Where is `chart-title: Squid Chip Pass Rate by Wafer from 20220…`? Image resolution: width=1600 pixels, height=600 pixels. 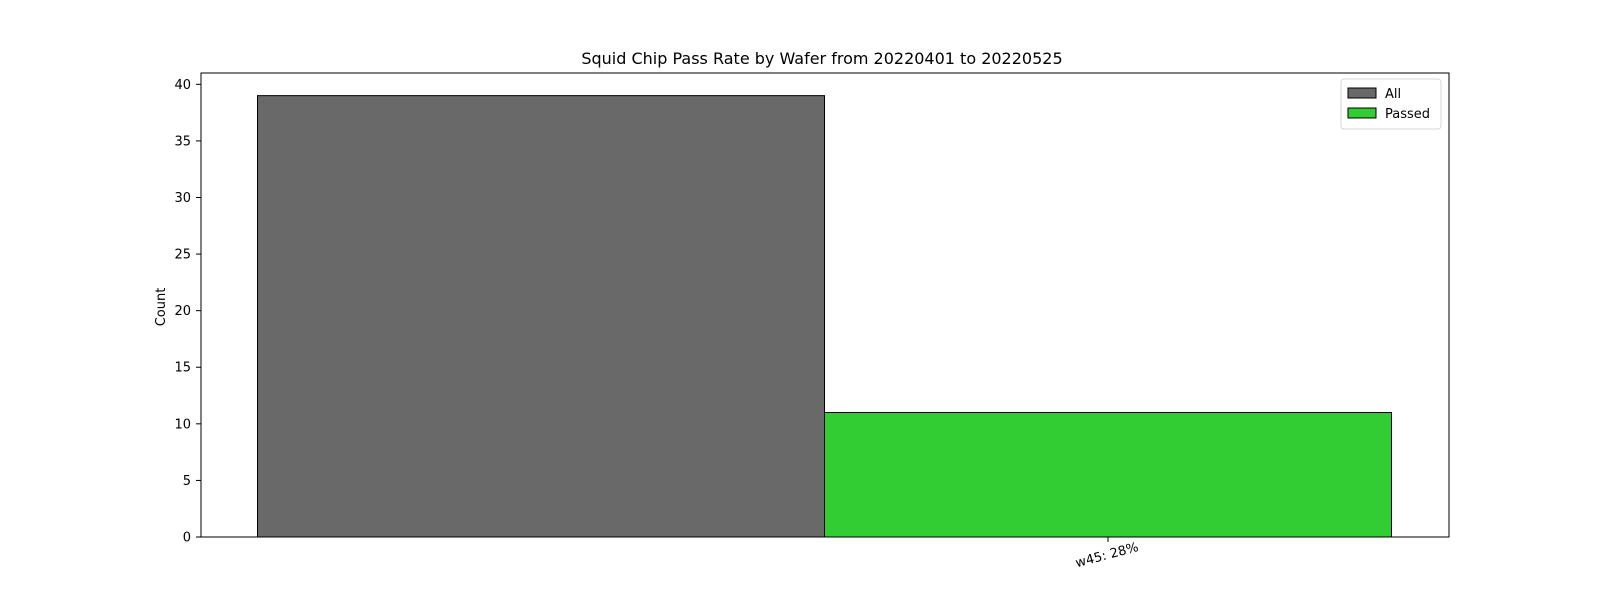 chart-title: Squid Chip Pass Rate by Wafer from 20220… is located at coordinates (821, 58).